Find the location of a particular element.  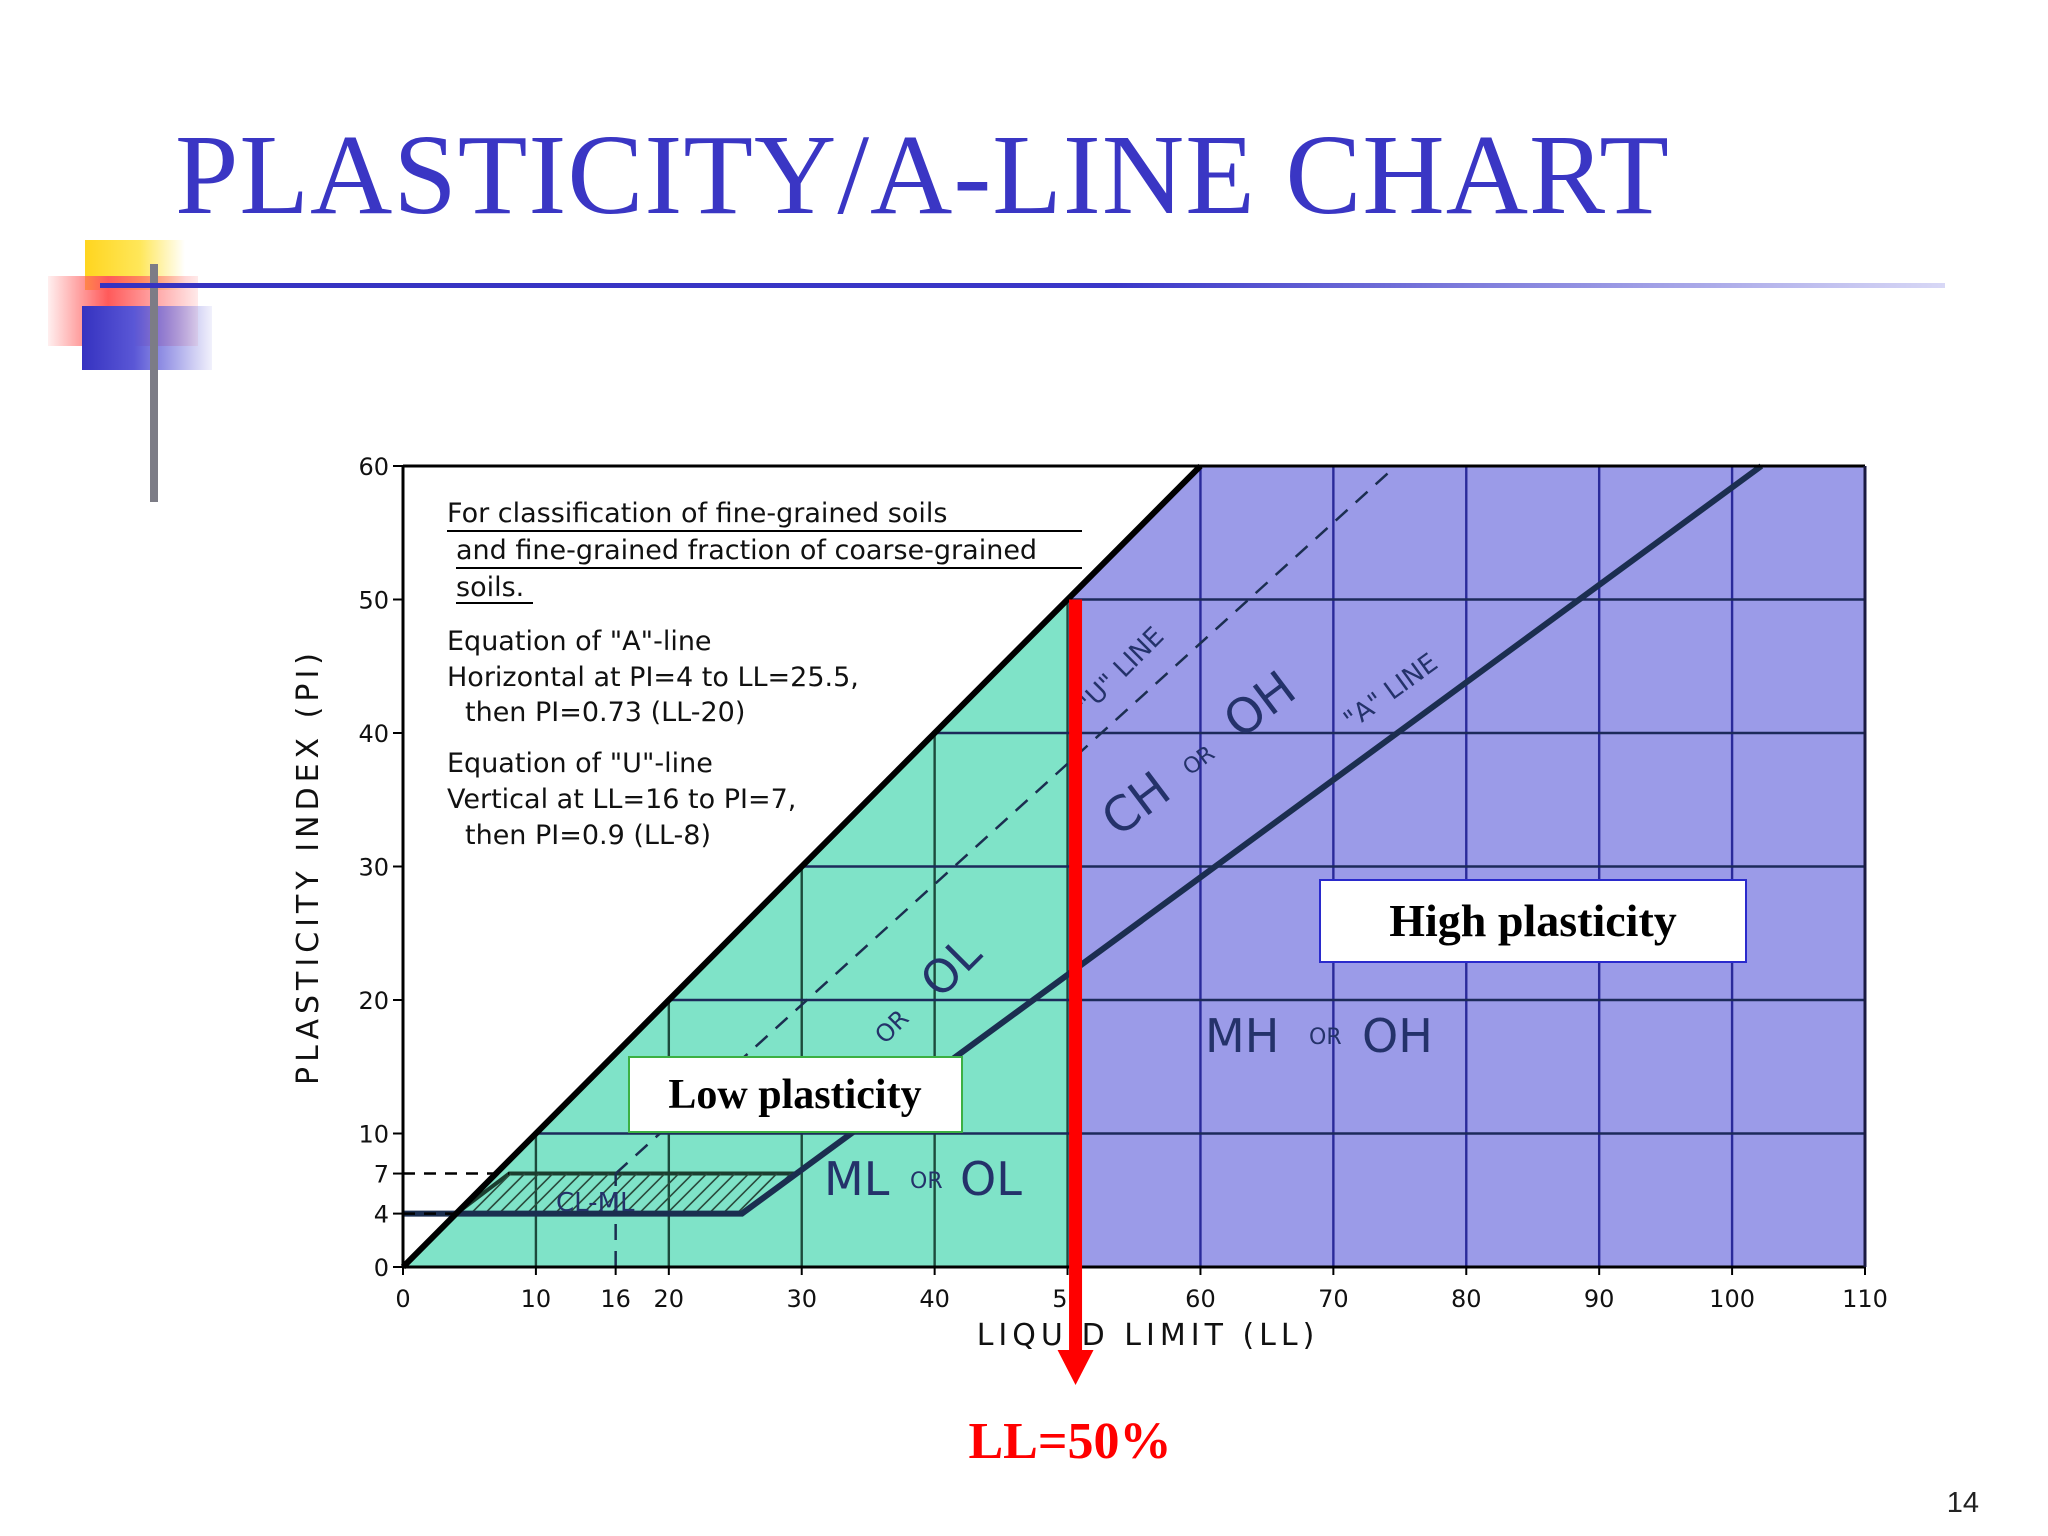

region-label-ml-ol-or: OR is located at coordinates (926, 1181).